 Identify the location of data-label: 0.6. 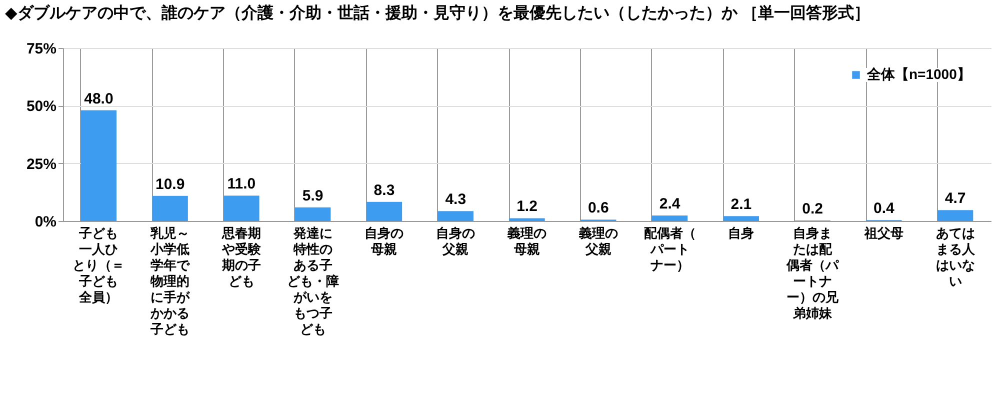
(598, 208).